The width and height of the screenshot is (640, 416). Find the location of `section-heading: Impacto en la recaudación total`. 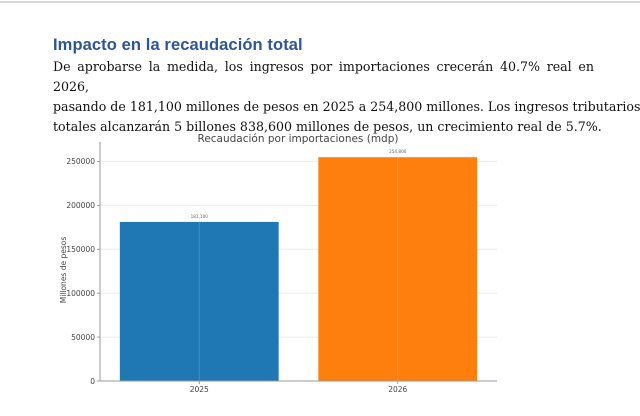

section-heading: Impacto en la recaudación total is located at coordinates (178, 45).